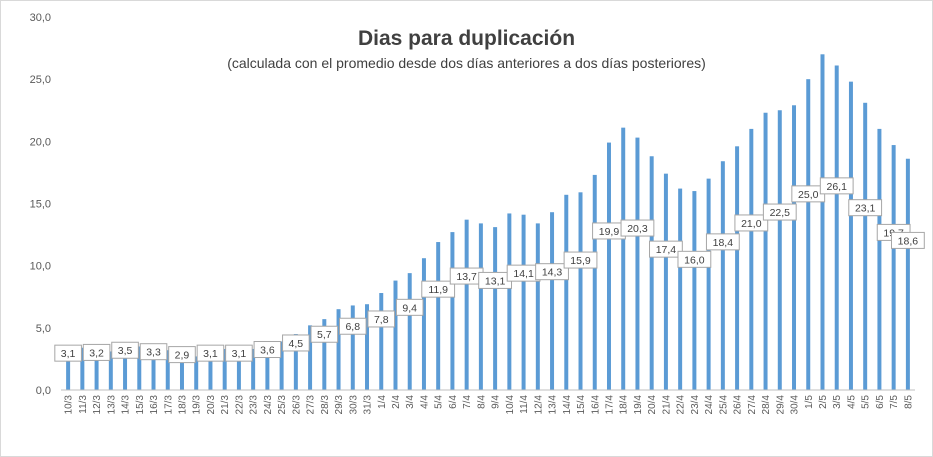 This screenshot has height=457, width=933. Describe the element at coordinates (694, 259) in the screenshot. I see `data-label: 16,0` at that location.